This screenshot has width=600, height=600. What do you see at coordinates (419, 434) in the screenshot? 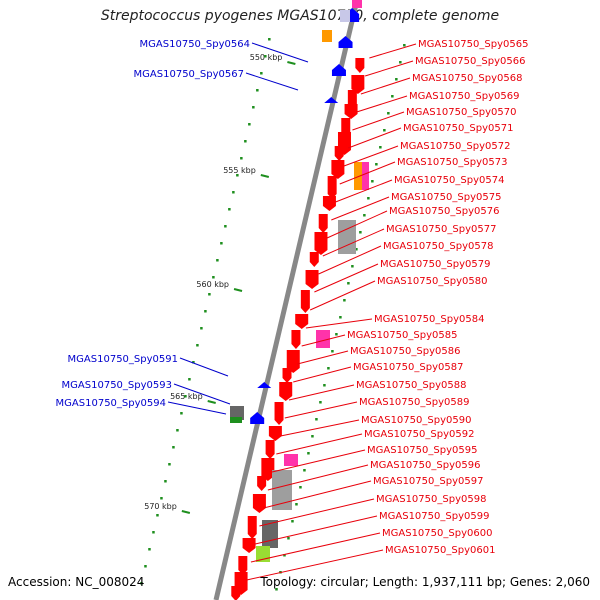
I see `reverse-gene-label: MGAS10750_Spy0592` at bounding box center [419, 434].